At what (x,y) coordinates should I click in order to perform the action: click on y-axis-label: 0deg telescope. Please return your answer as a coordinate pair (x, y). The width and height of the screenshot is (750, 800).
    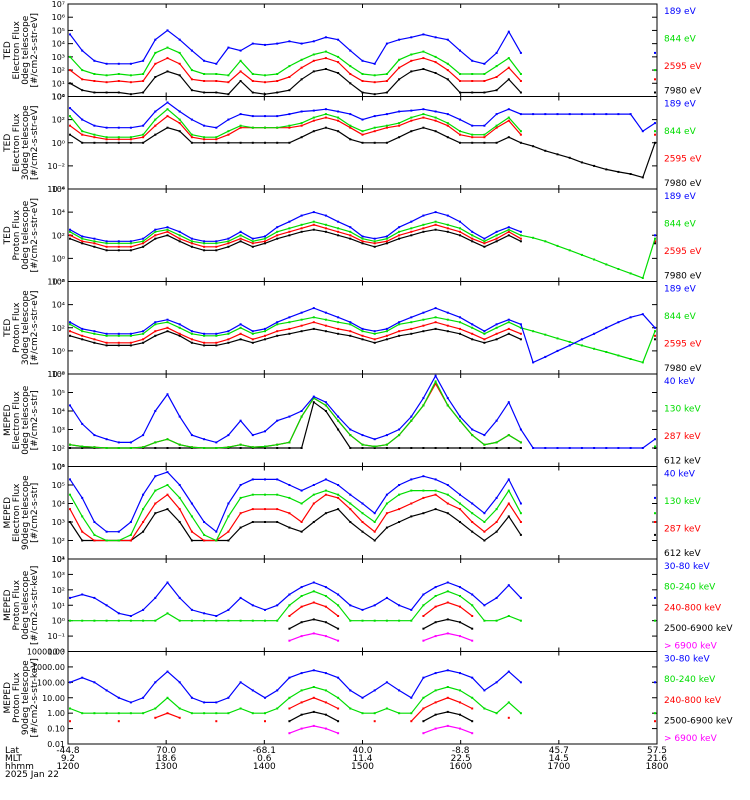
    Looking at the image, I should click on (26, 50).